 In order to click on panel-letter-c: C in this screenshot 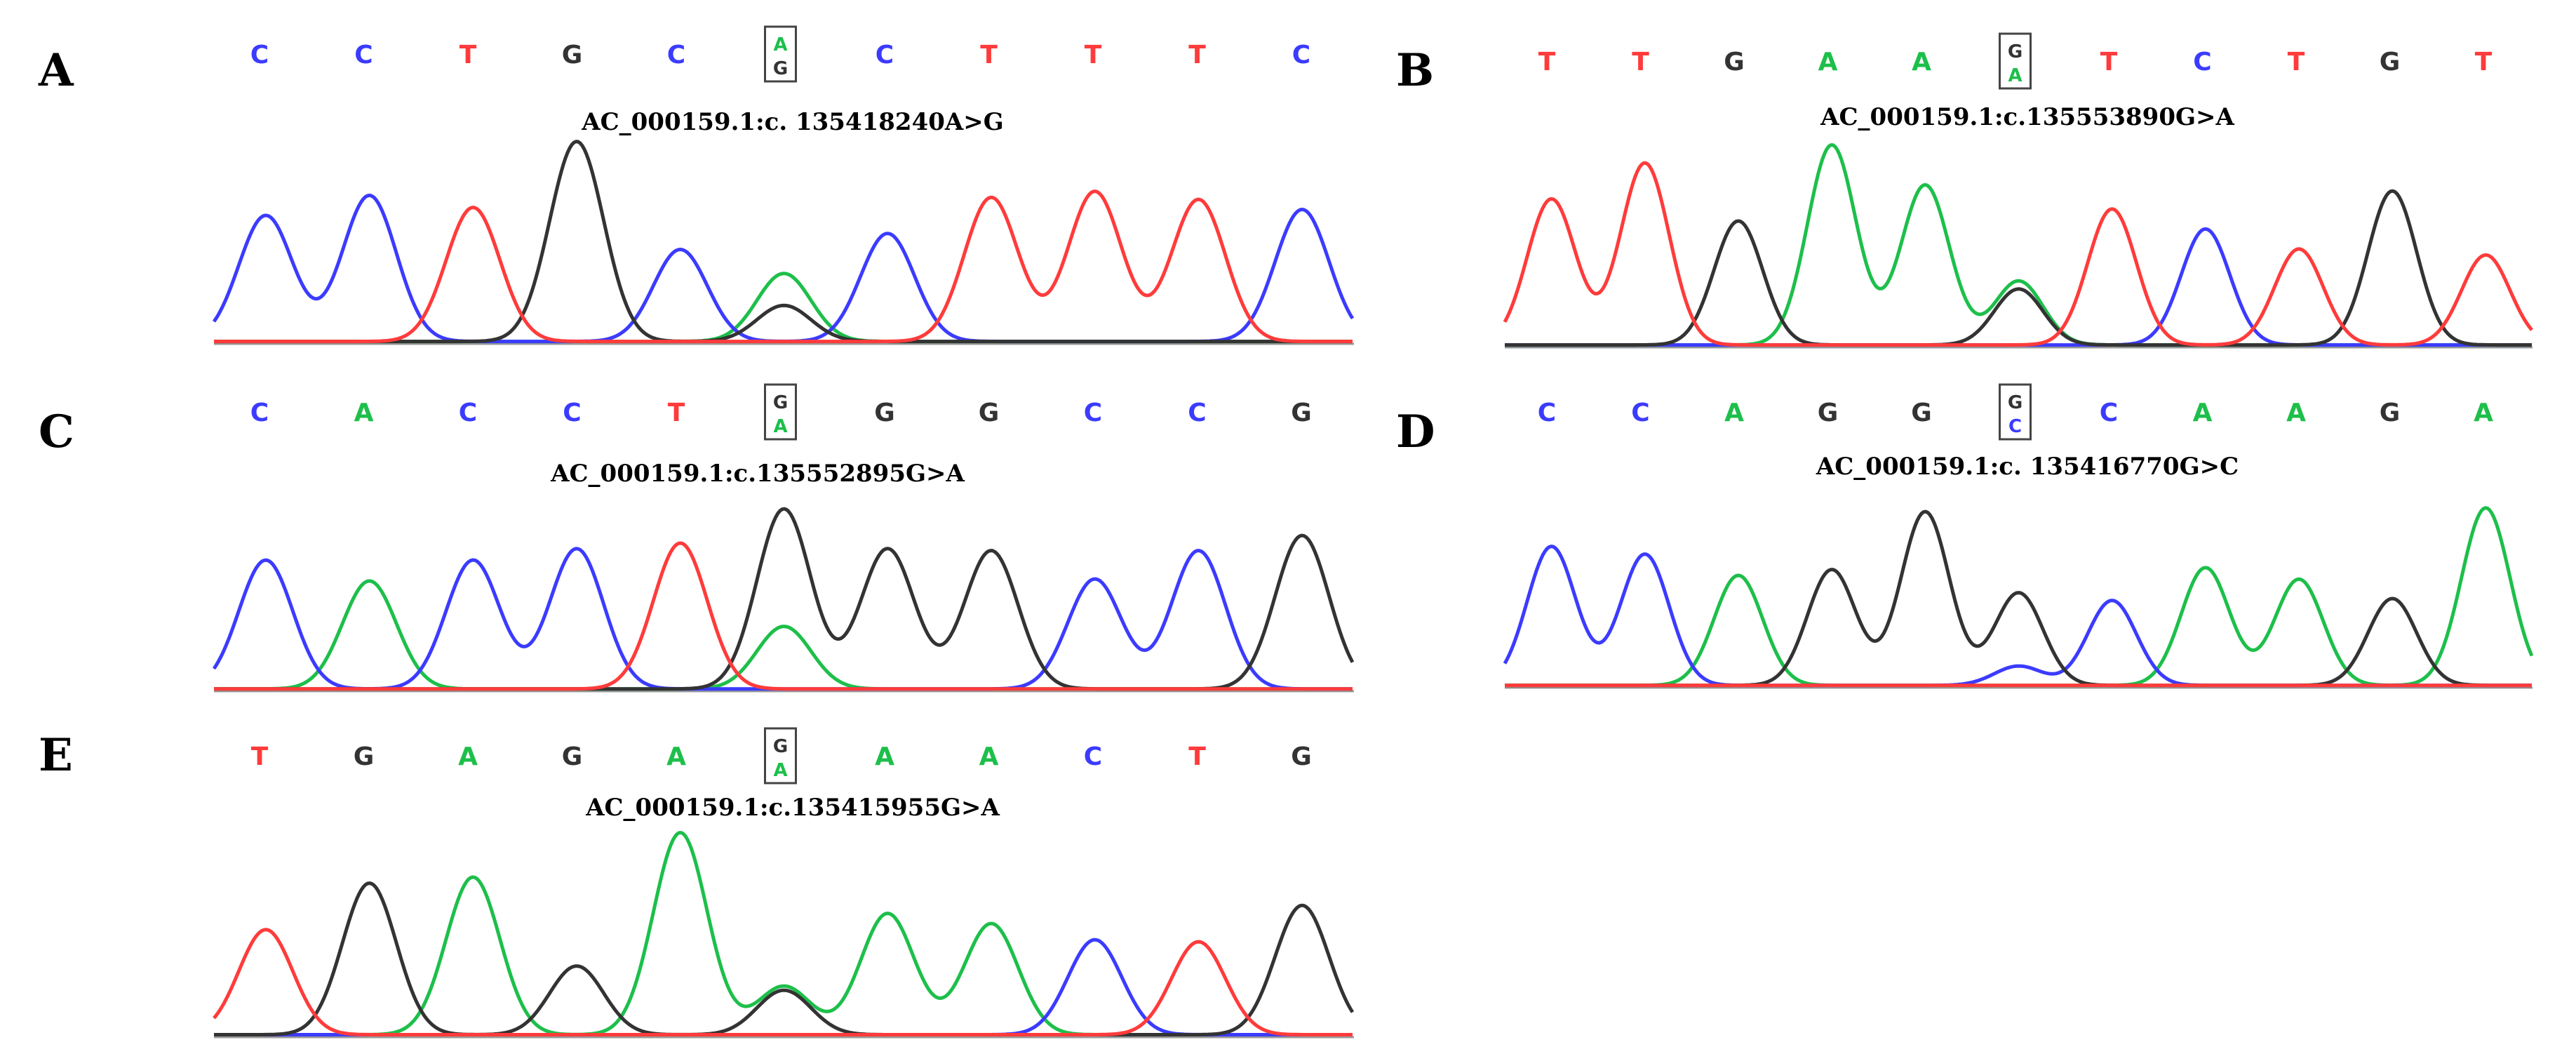, I will do `click(56, 432)`.